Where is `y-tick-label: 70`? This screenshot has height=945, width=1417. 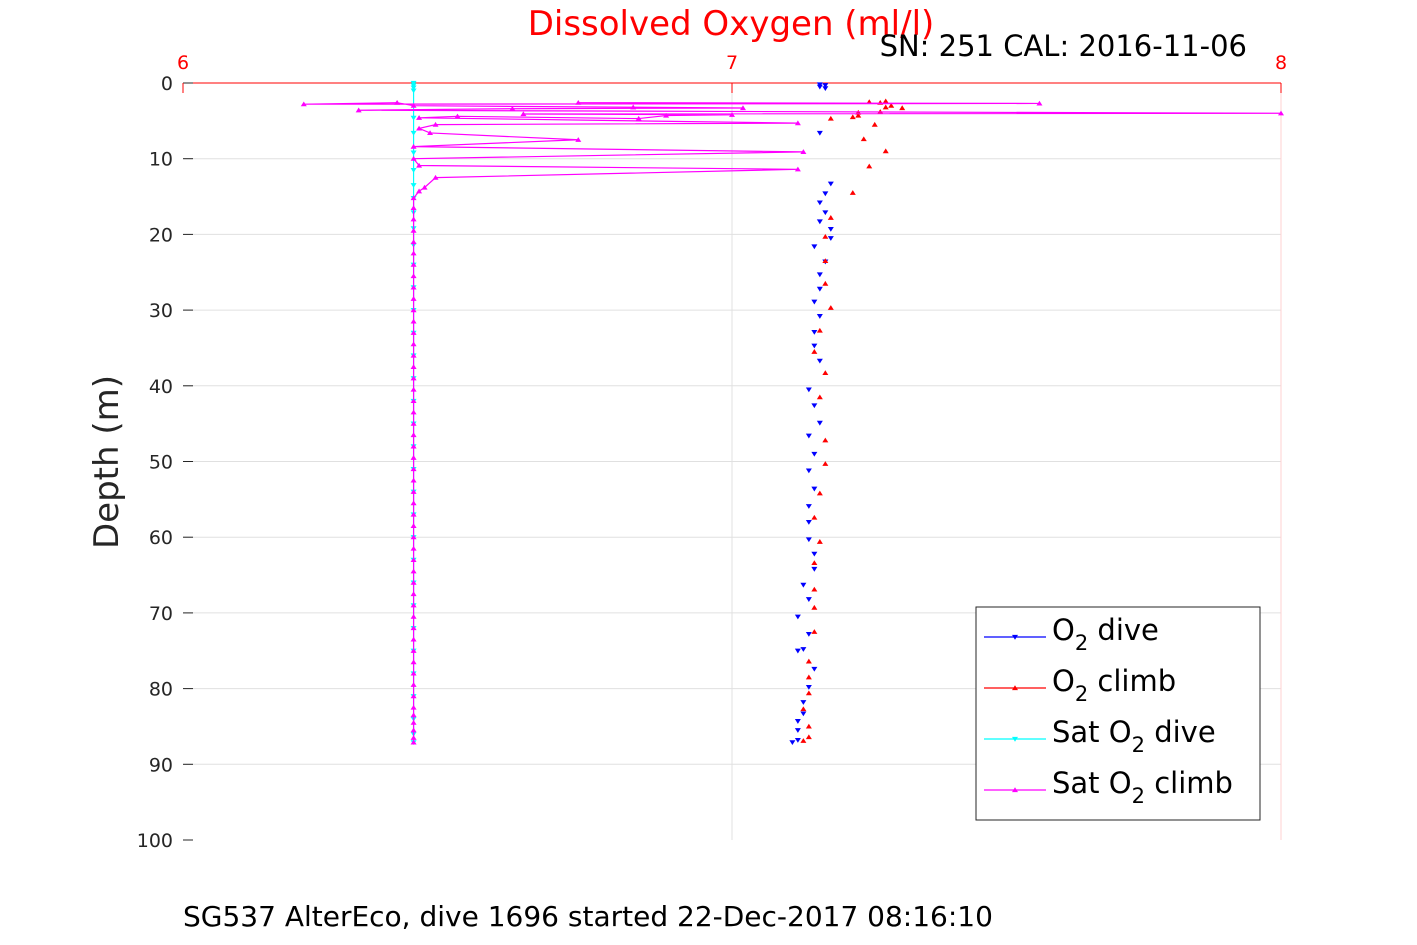 y-tick-label: 70 is located at coordinates (161, 614).